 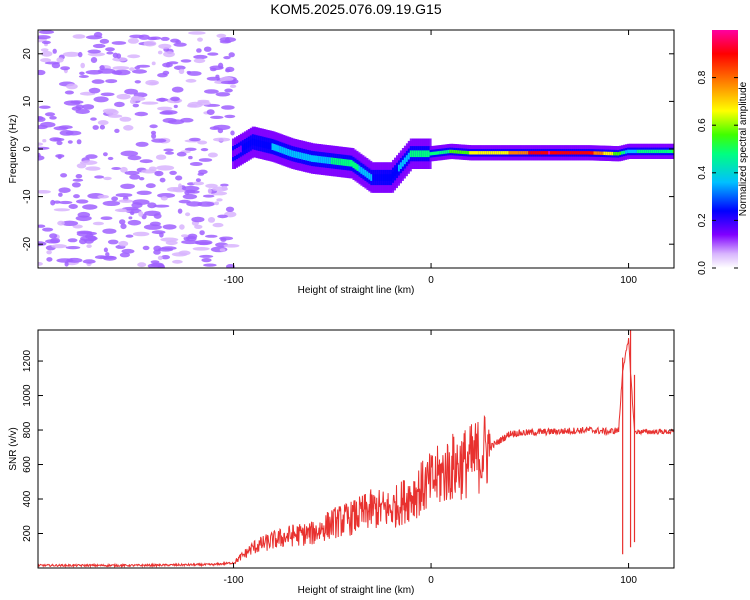 I want to click on spectrogram-x-tick-label: 0, so click(x=431, y=280).